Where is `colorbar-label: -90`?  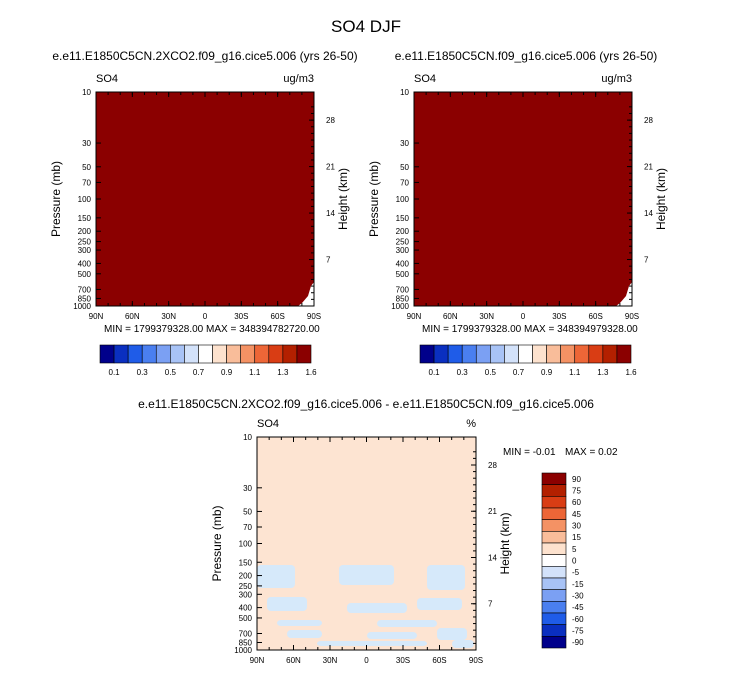
colorbar-label: -90 is located at coordinates (578, 642).